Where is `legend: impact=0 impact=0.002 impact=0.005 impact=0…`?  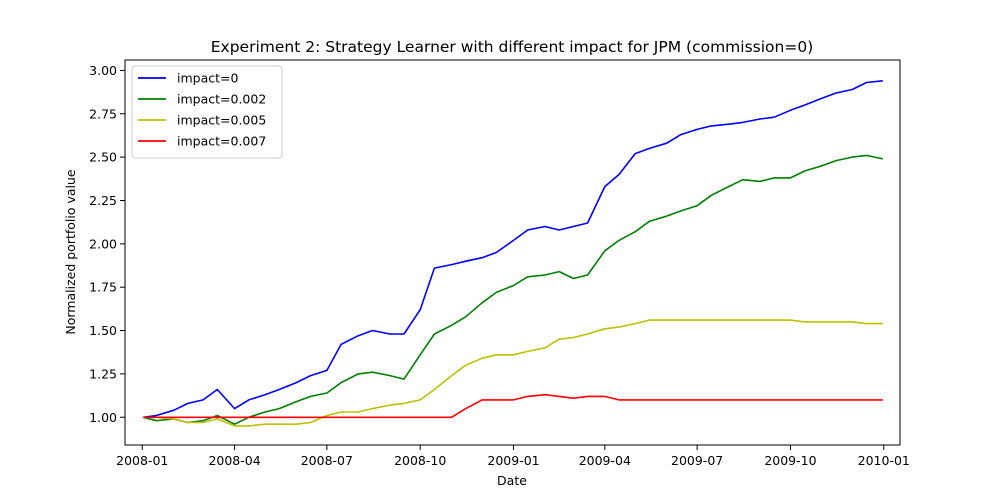 legend: impact=0 impact=0.002 impact=0.005 impact=0… is located at coordinates (207, 112).